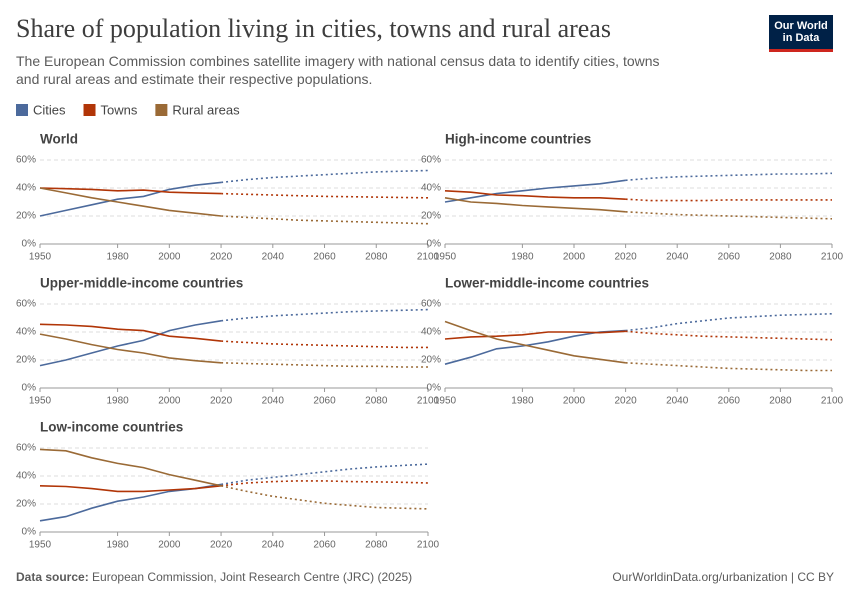  I want to click on panel-title: High-income countries, so click(518, 139).